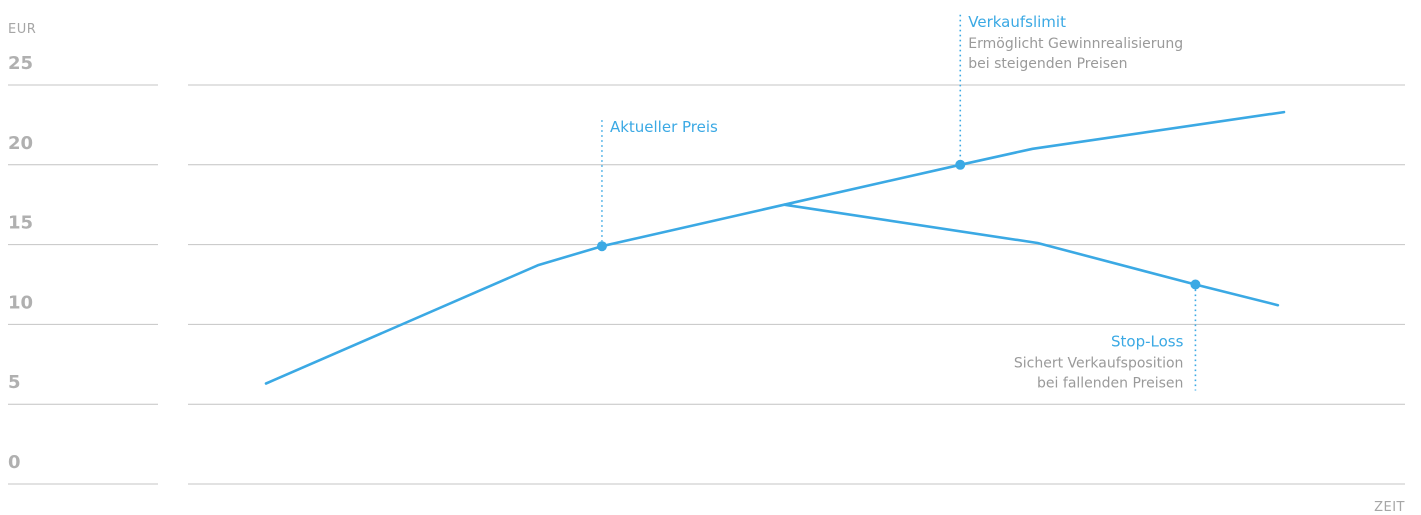 The width and height of the screenshot is (1421, 515). What do you see at coordinates (1017, 22) in the screenshot?
I see `annotation-label-verkaufslimit: Verkaufslimit` at bounding box center [1017, 22].